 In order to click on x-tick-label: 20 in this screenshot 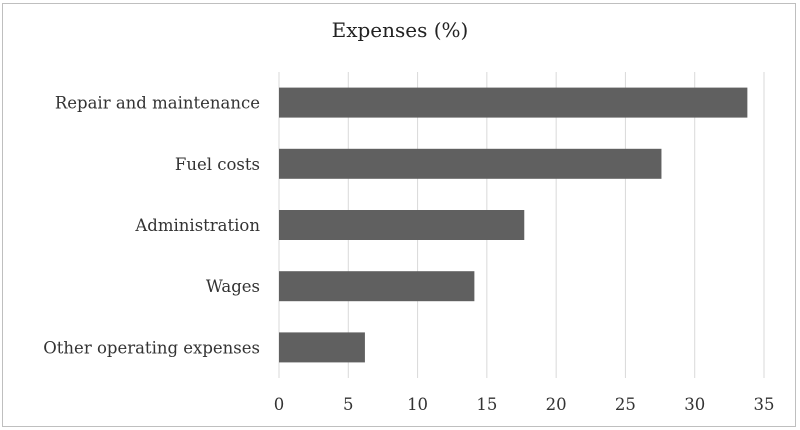, I will do `click(556, 404)`.